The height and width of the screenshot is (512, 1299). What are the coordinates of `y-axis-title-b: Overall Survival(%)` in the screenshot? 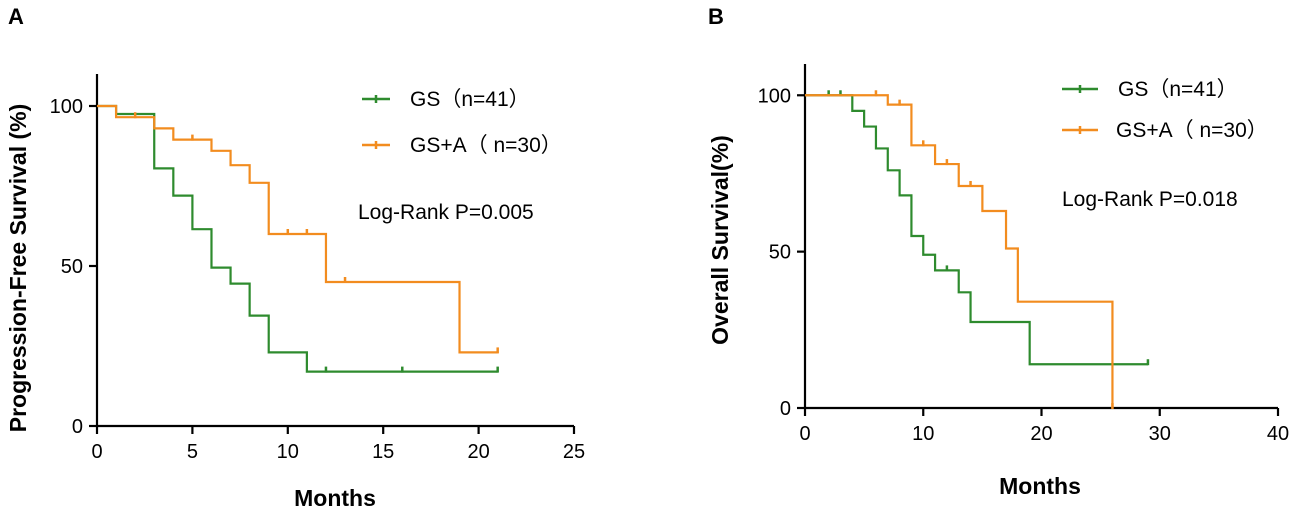 It's located at (720, 240).